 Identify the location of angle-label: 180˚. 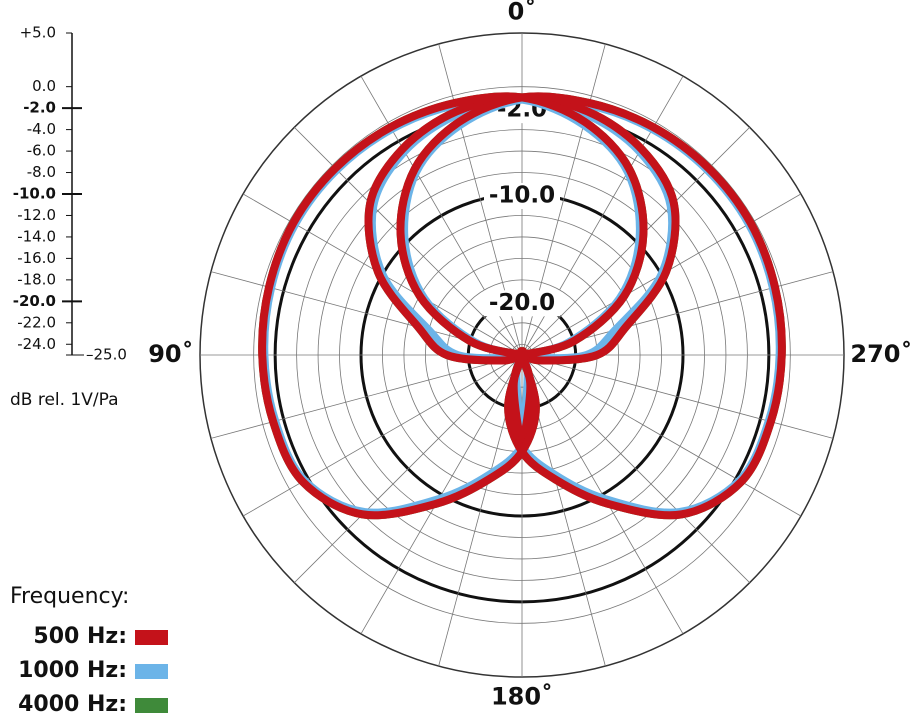
(522, 696).